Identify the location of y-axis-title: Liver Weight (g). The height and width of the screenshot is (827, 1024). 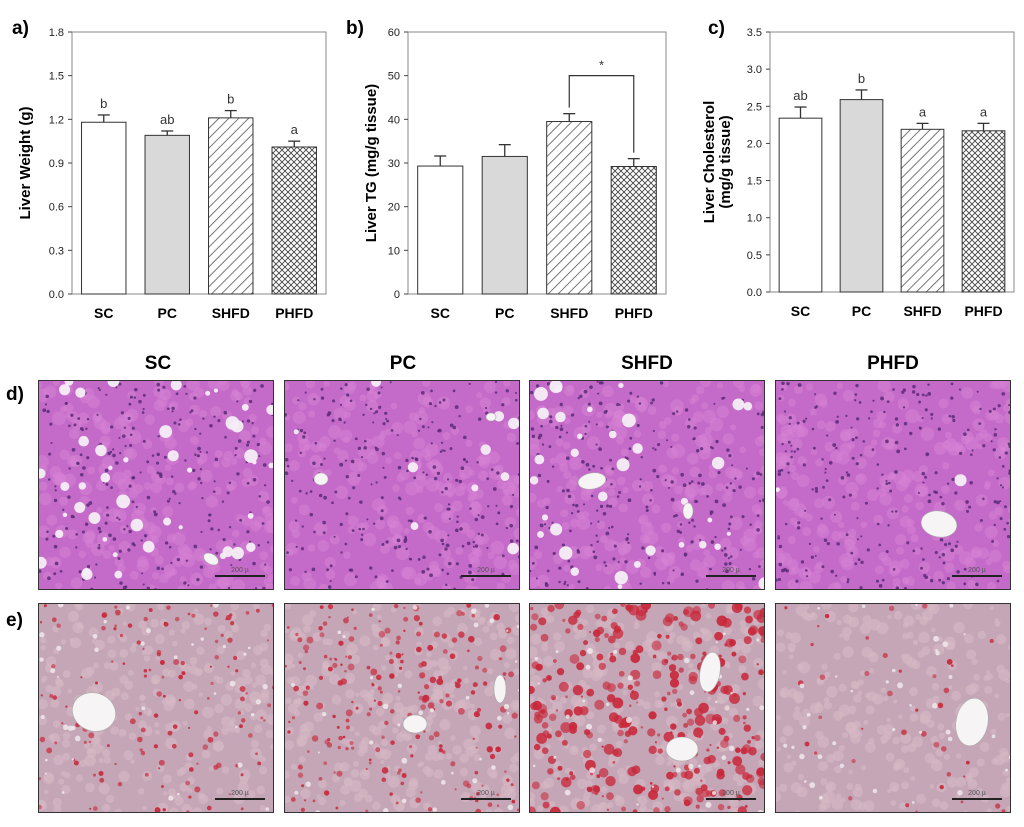
(25, 162).